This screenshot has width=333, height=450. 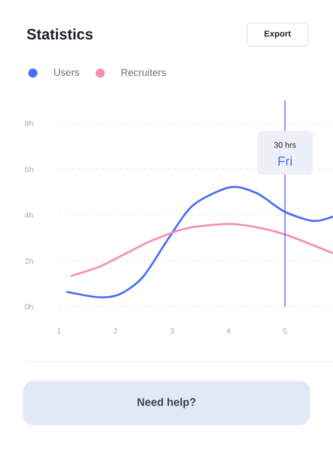 What do you see at coordinates (277, 34) in the screenshot?
I see `text: Export` at bounding box center [277, 34].